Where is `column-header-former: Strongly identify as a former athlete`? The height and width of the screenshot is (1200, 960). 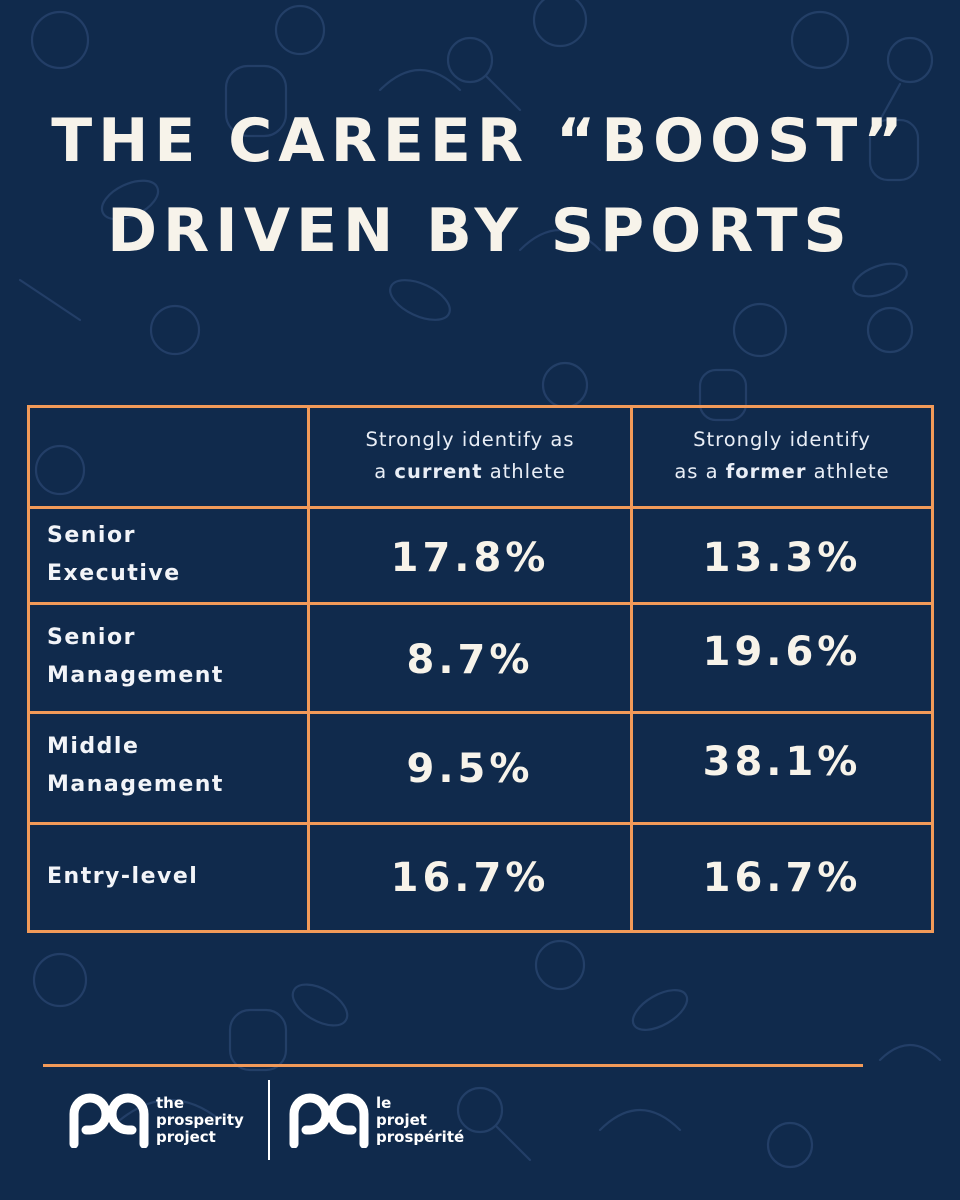
column-header-former: Strongly identify as a former athlete is located at coordinates (782, 456).